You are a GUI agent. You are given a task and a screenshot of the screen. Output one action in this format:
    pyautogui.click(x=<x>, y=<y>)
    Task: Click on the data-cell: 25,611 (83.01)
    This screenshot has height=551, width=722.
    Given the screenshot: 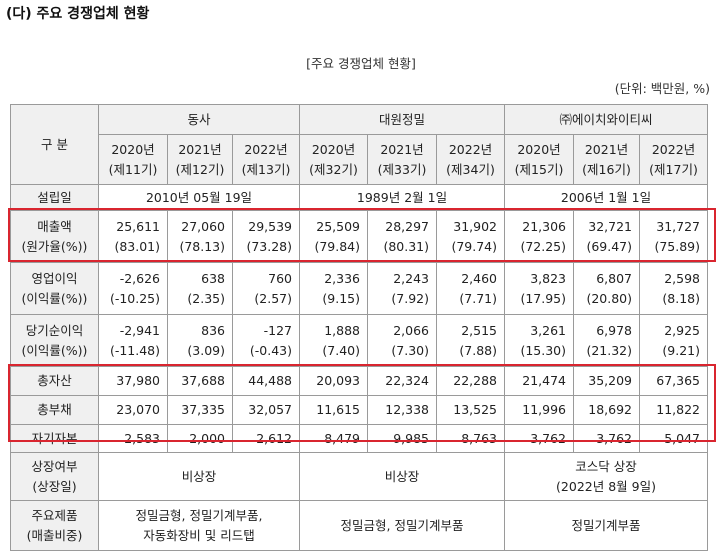 What is the action you would take?
    pyautogui.click(x=133, y=236)
    